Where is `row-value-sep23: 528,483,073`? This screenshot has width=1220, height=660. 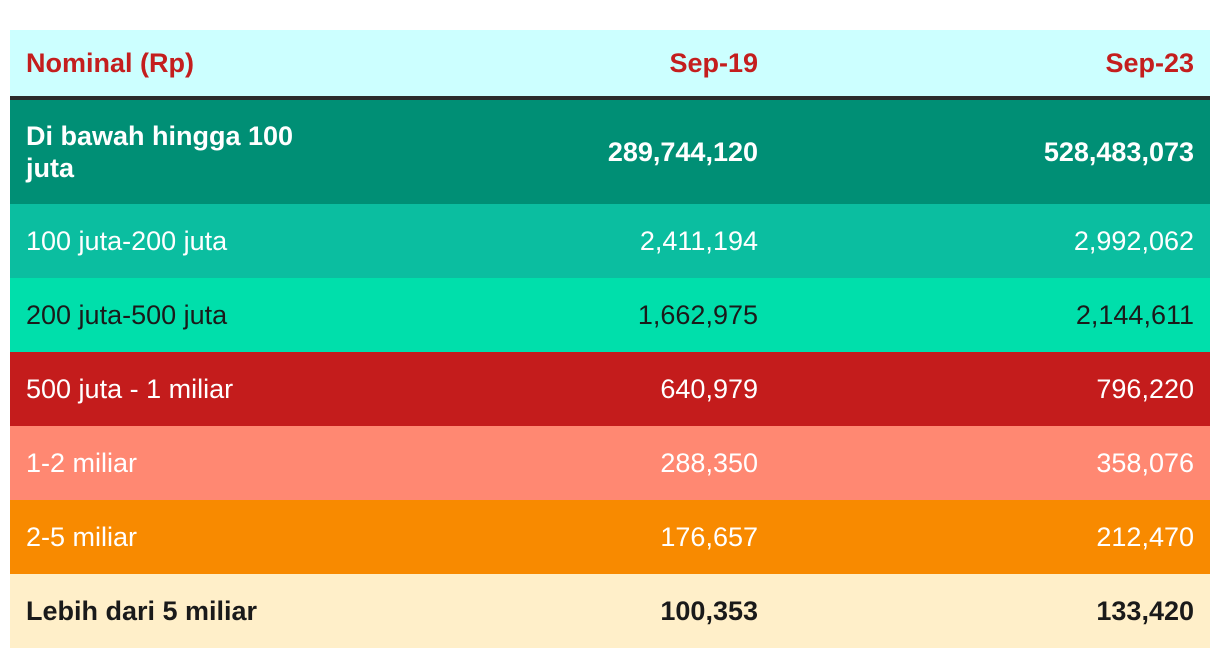
row-value-sep23: 528,483,073 is located at coordinates (1118, 152).